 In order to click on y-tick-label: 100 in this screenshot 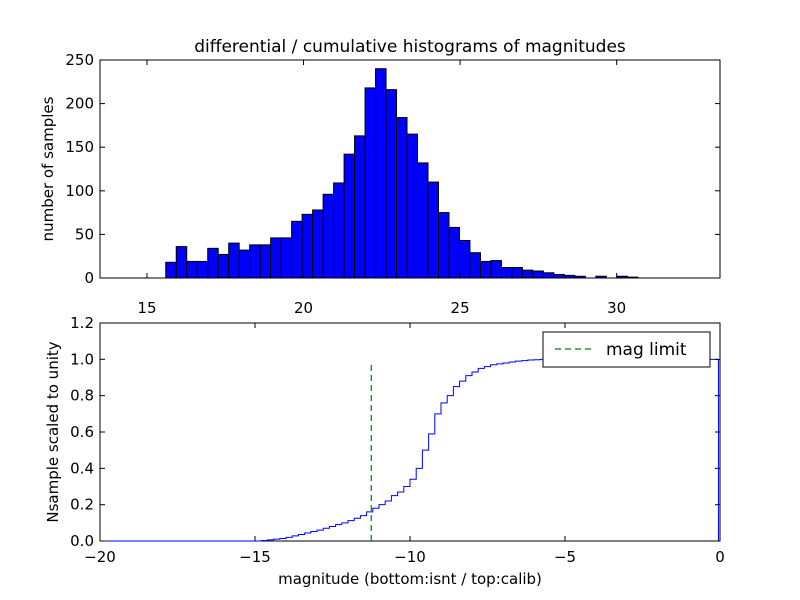, I will do `click(79, 191)`.